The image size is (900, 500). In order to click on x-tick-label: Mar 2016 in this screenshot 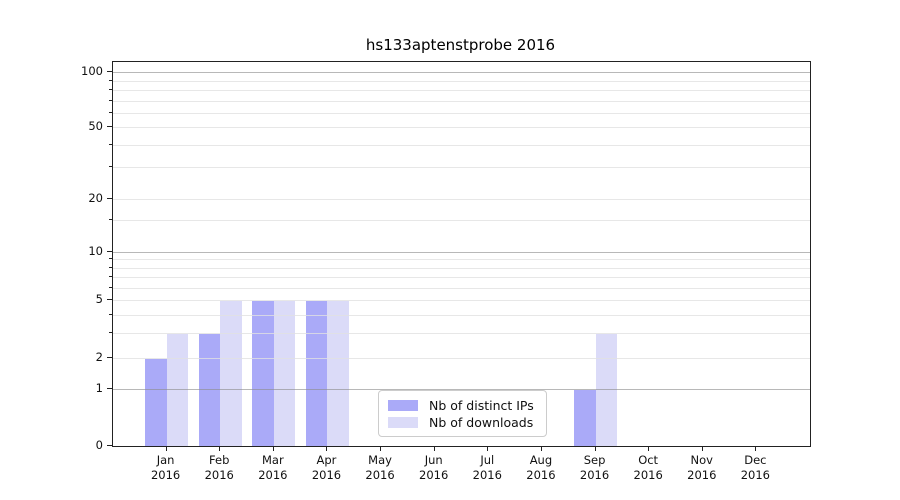, I will do `click(273, 467)`.